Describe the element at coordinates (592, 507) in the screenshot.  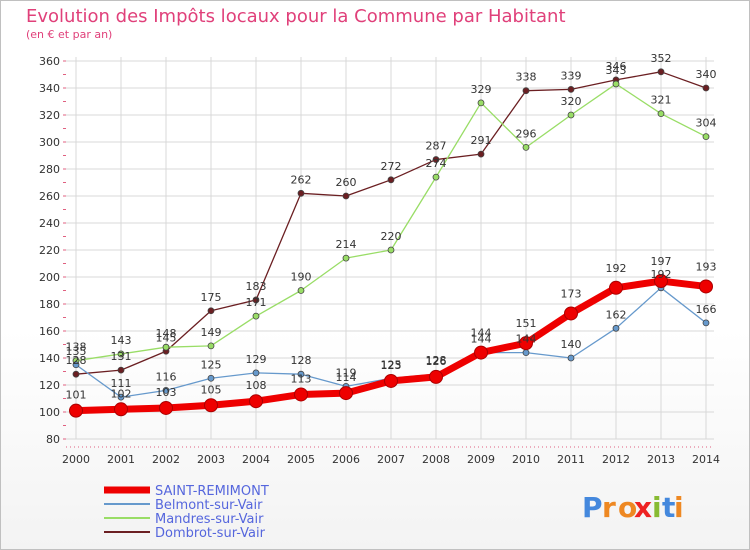
I see `logo-letter: P` at that location.